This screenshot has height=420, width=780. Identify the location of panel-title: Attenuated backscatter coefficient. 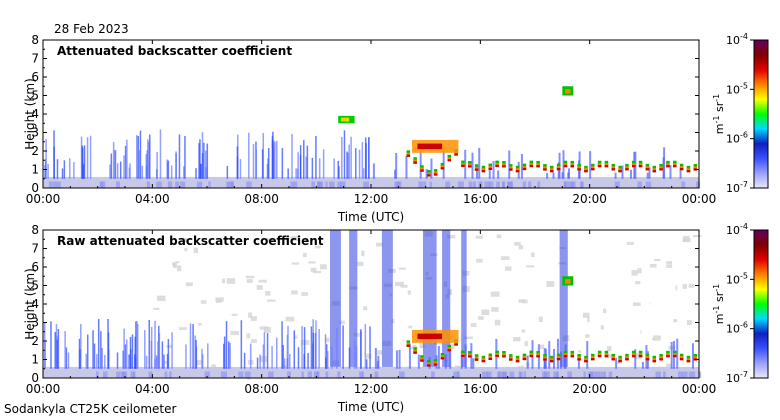
(174, 51).